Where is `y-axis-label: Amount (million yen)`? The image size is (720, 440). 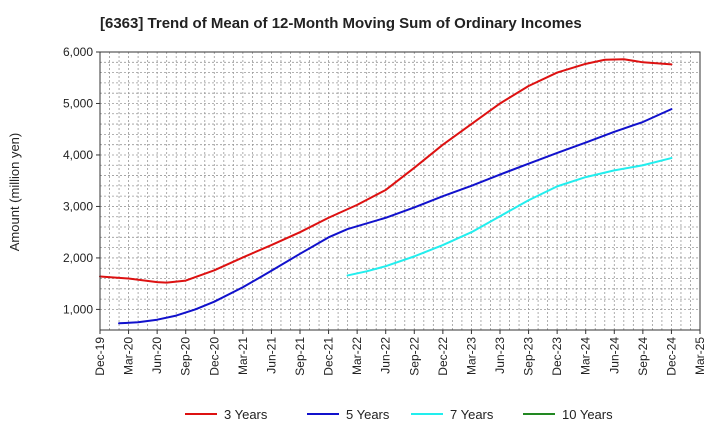
y-axis-label: Amount (million yen) is located at coordinates (14, 192).